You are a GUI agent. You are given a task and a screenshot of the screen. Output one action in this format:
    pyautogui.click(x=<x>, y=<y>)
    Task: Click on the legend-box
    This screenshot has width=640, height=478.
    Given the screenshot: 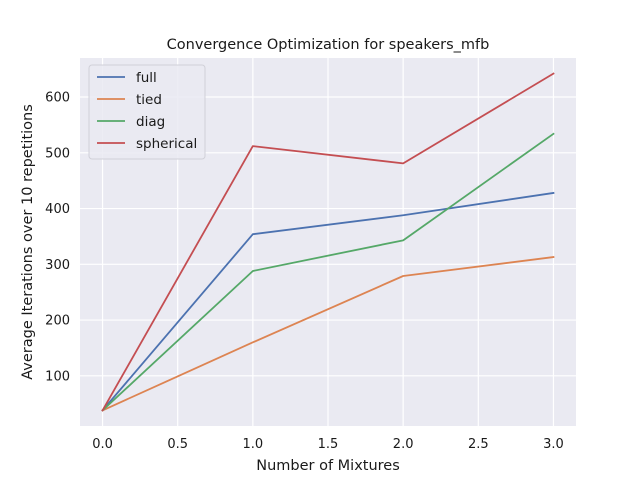 What is the action you would take?
    pyautogui.click(x=147, y=112)
    